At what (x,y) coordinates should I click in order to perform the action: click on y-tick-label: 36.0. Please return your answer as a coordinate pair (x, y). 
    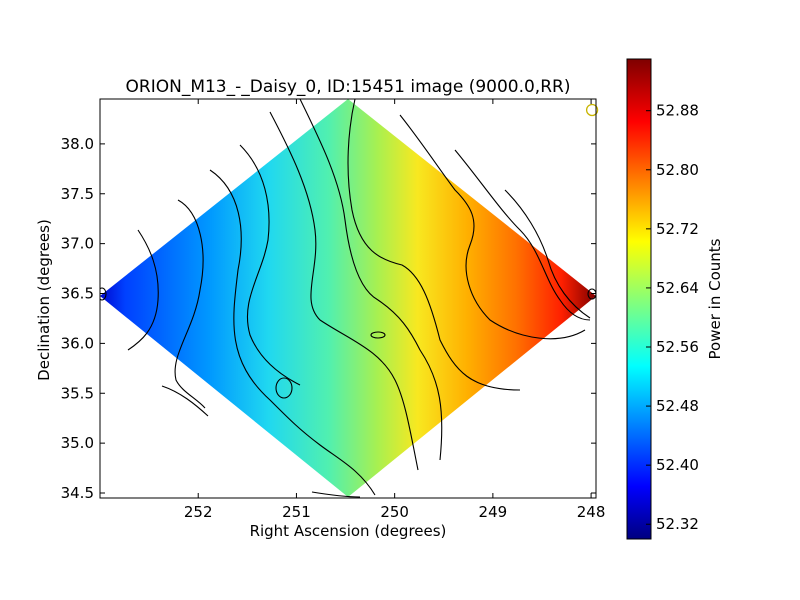
    Looking at the image, I should click on (77, 343).